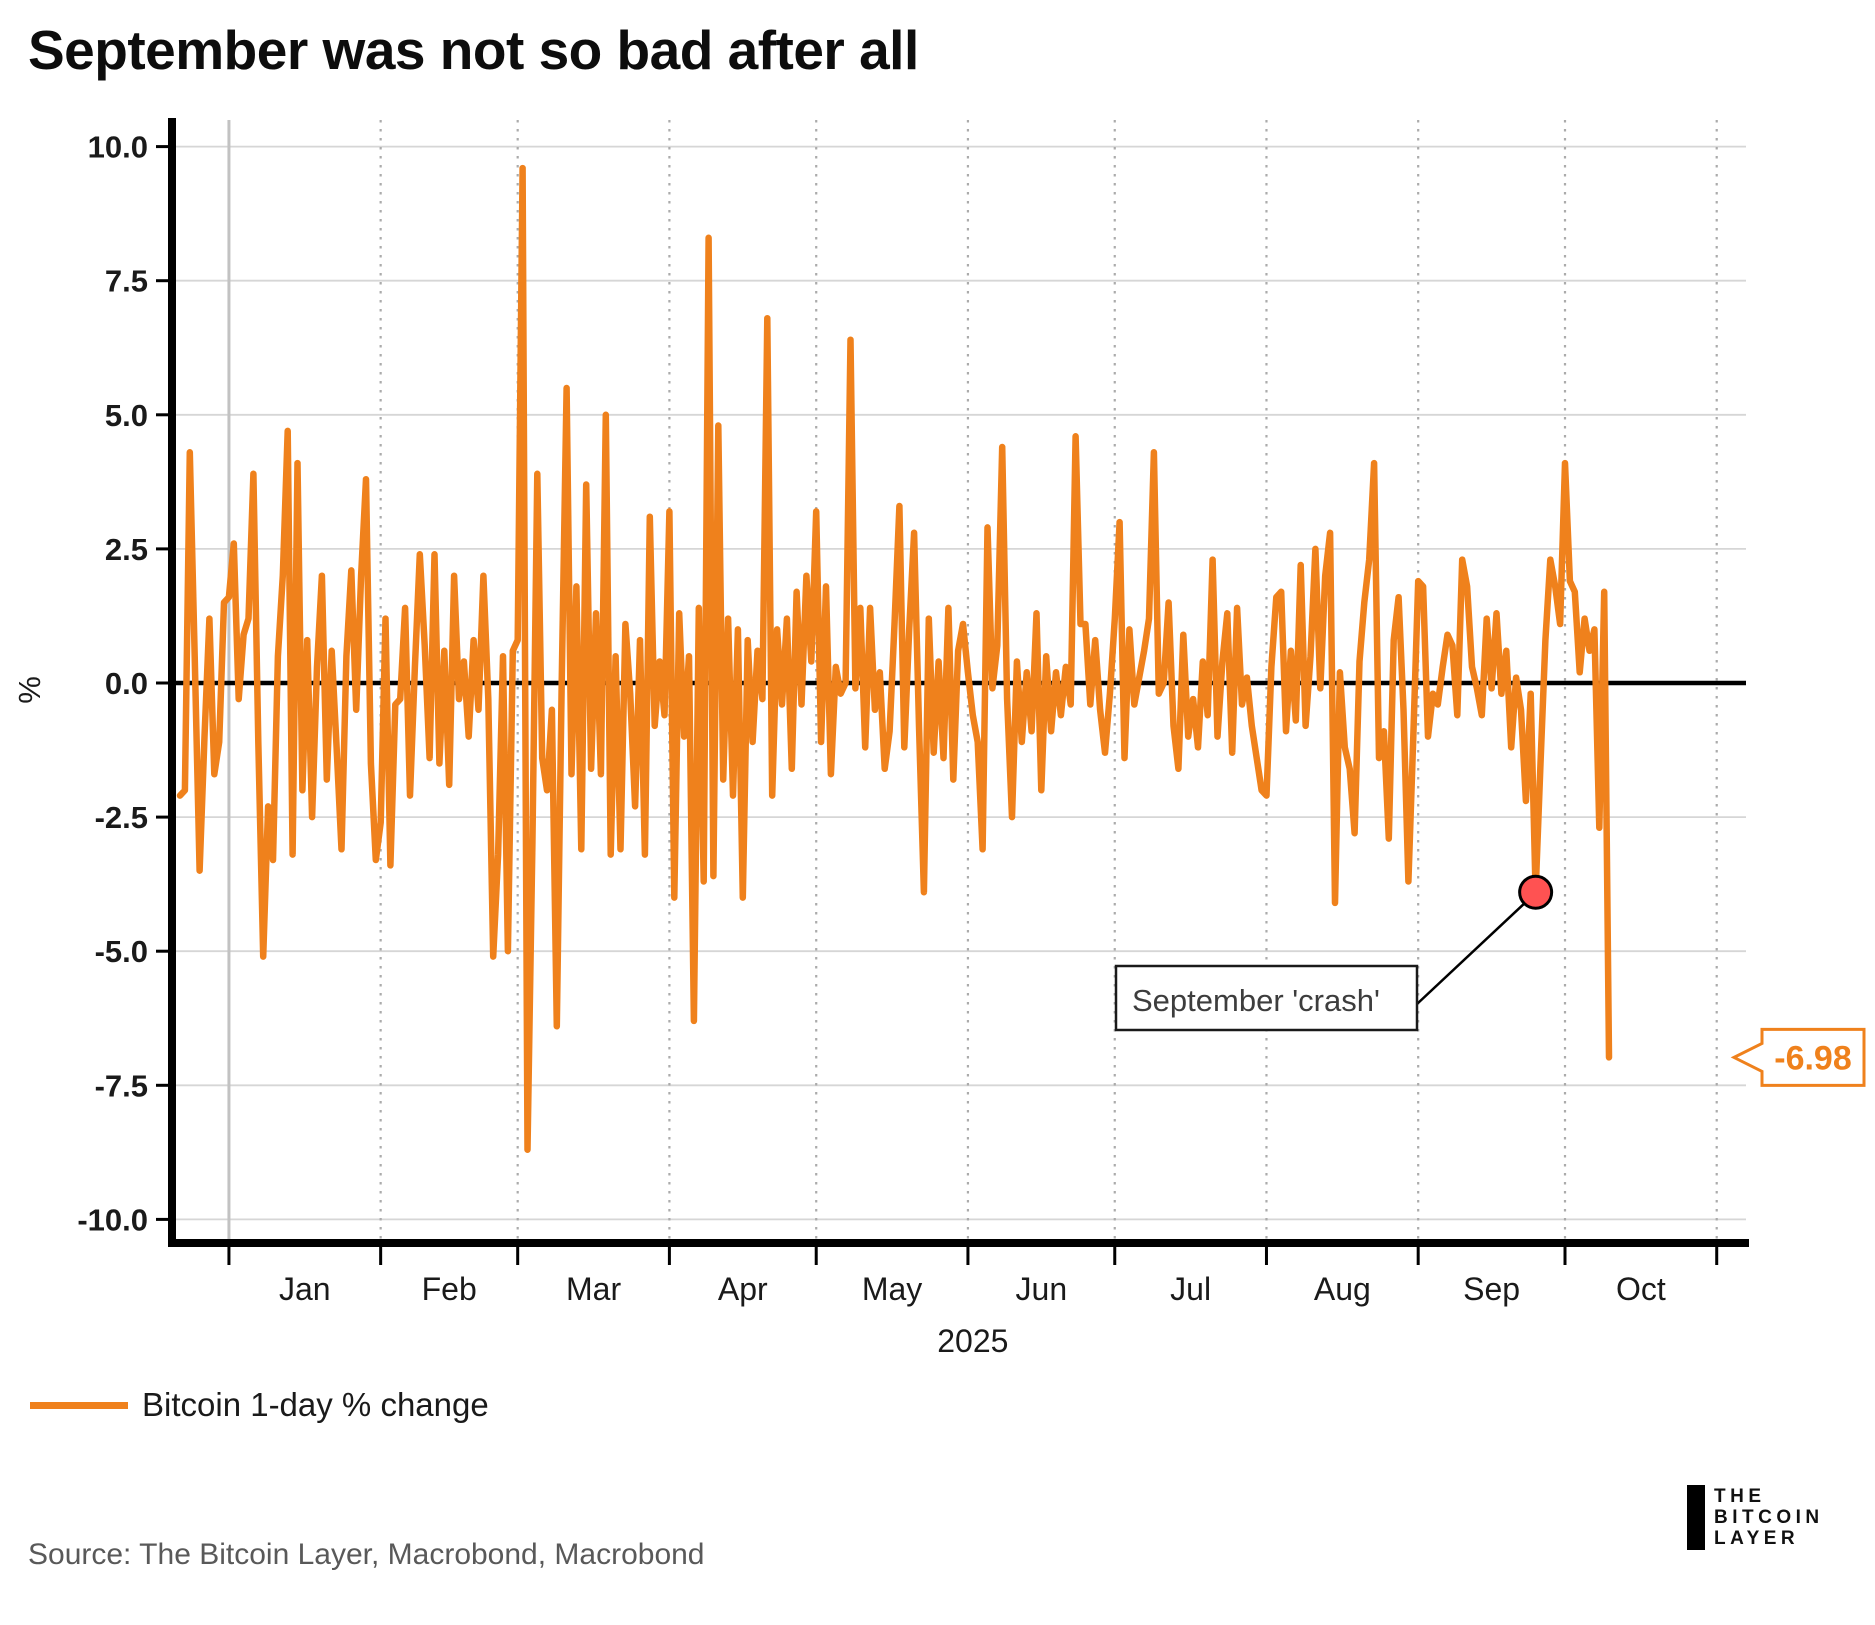 The width and height of the screenshot is (1875, 1625). I want to click on x-tick-label: Aug, so click(1342, 1289).